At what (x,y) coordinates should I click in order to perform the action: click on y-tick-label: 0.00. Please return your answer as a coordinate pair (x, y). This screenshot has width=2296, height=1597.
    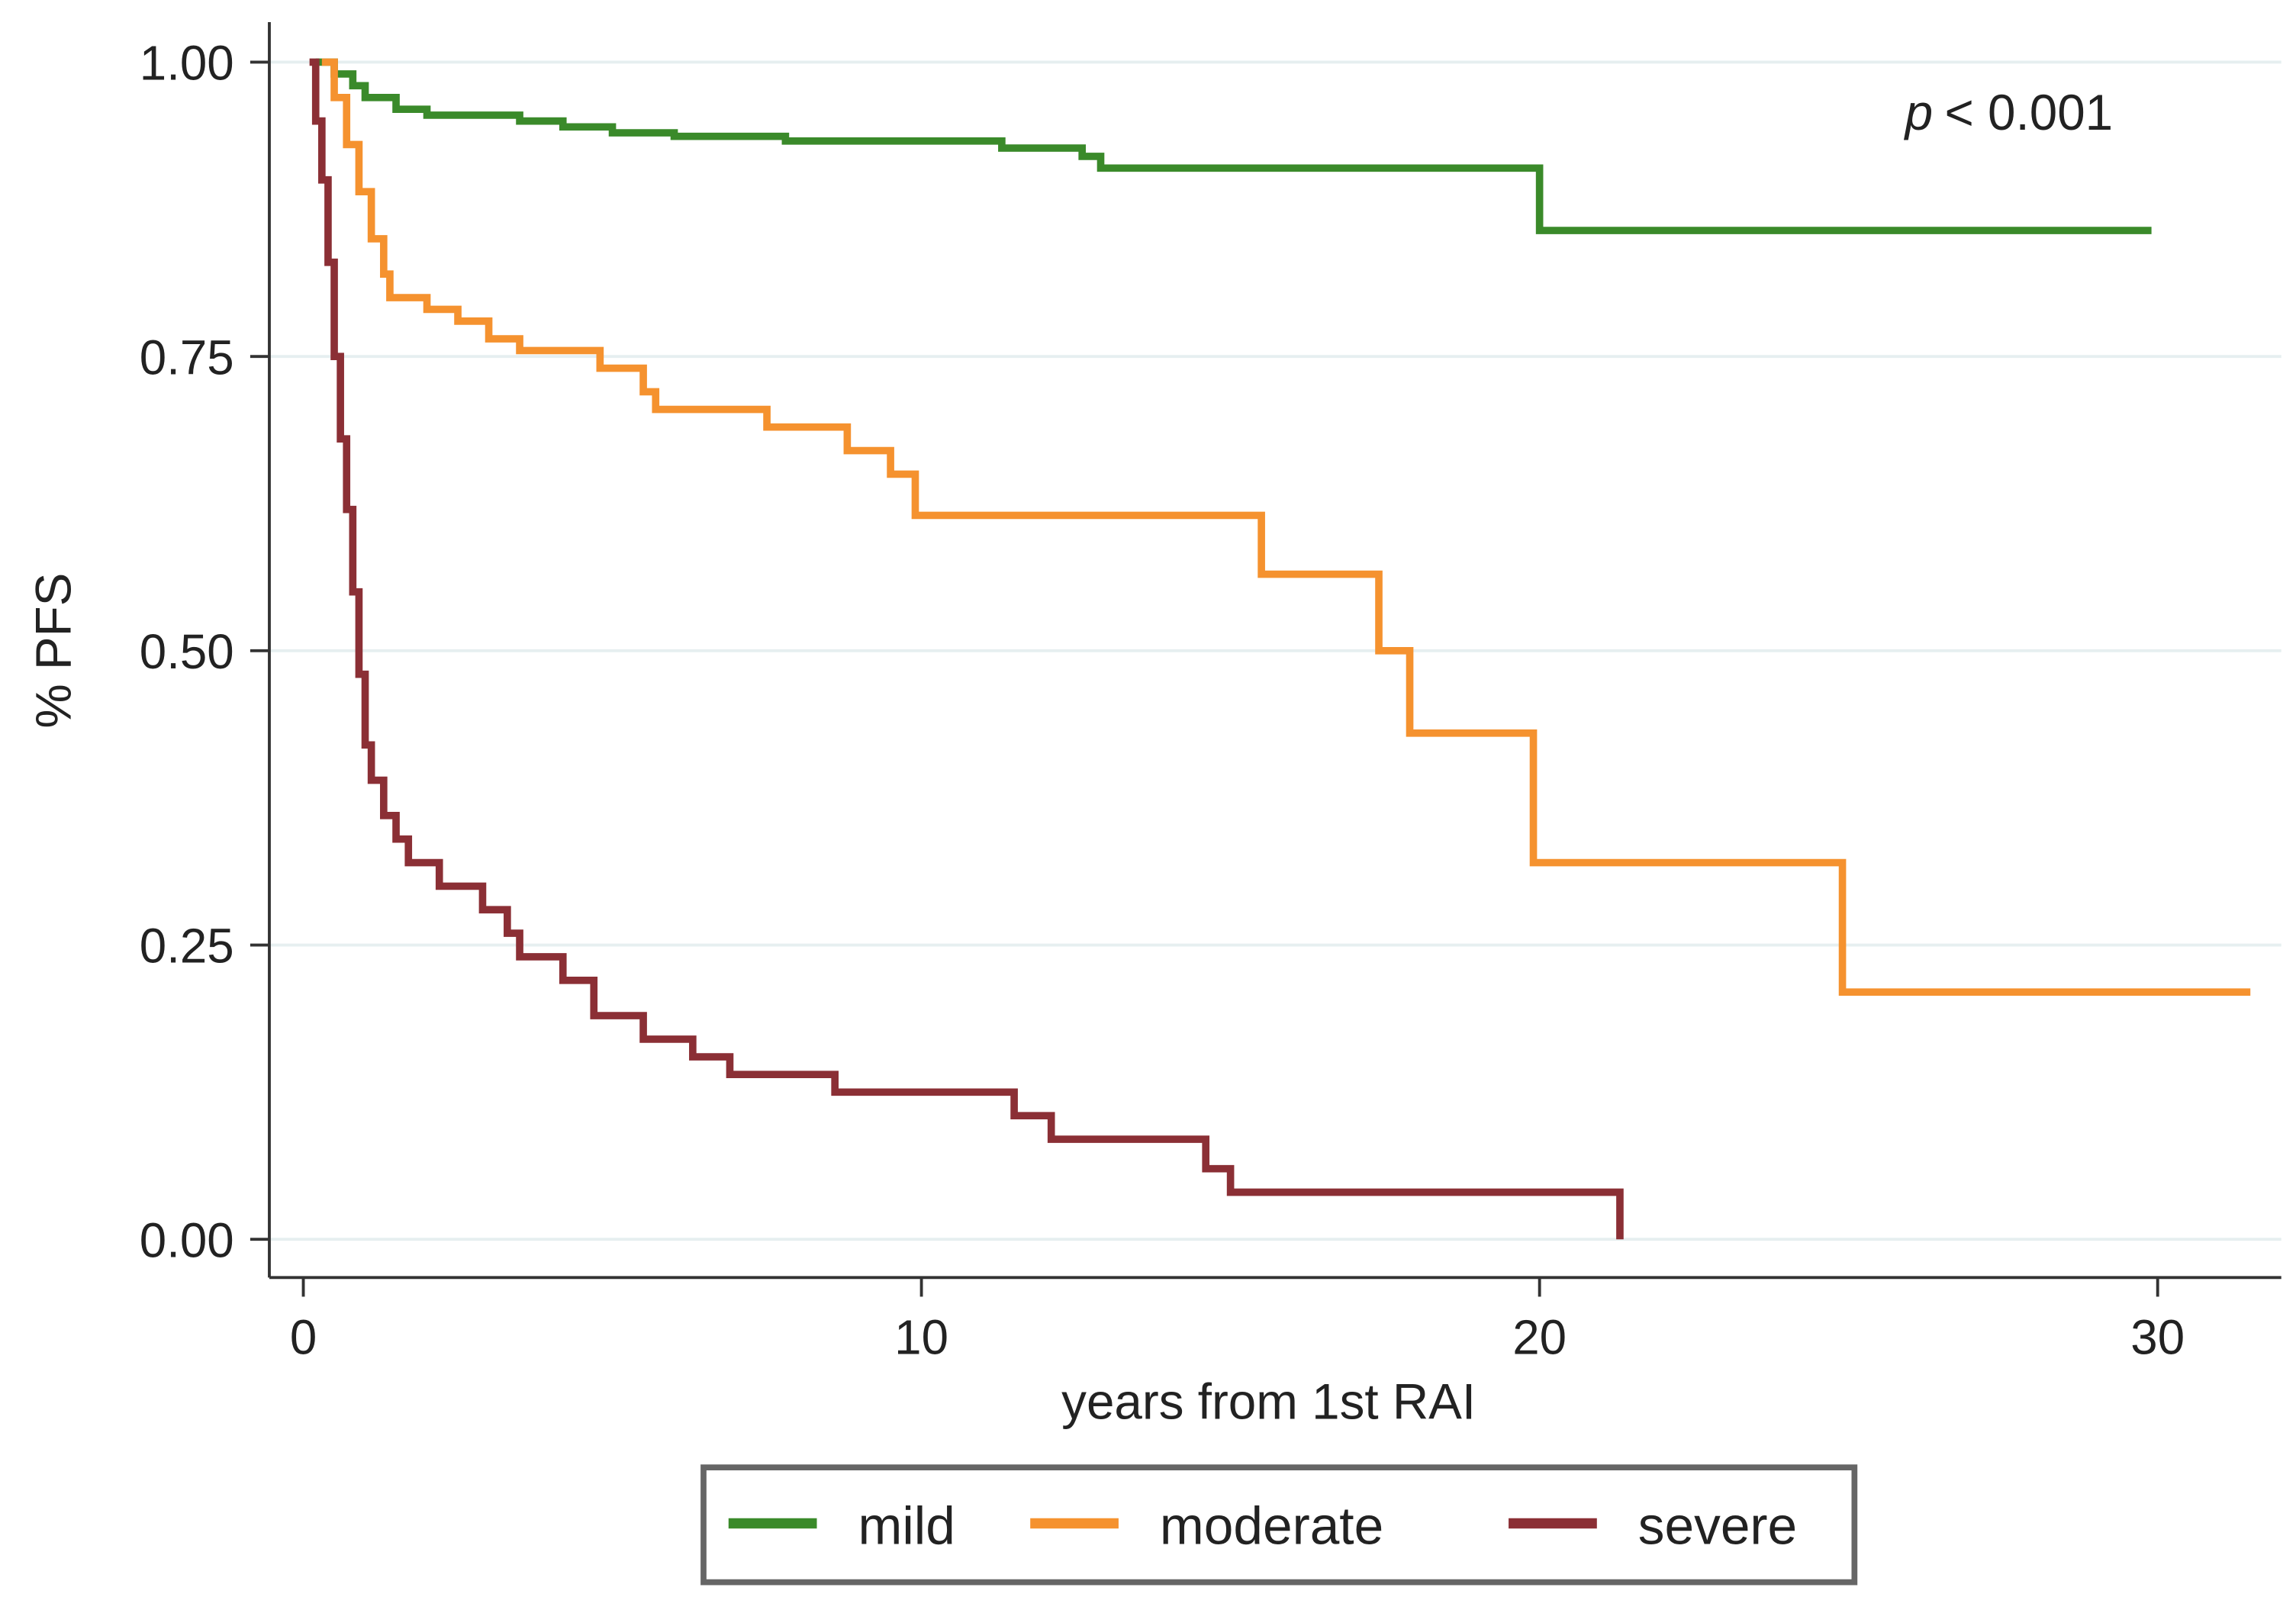
    Looking at the image, I should click on (187, 1240).